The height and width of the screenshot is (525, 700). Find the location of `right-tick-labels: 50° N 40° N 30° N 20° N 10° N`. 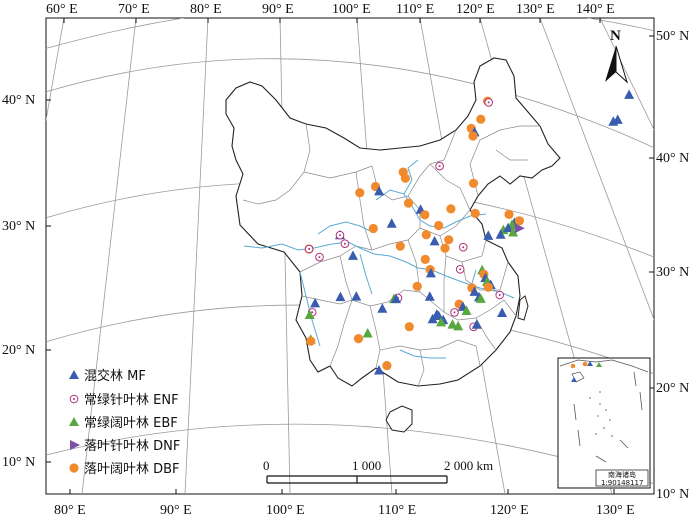

right-tick-labels: 50° N 40° N 30° N 20° N 10° N is located at coordinates (672, 265).